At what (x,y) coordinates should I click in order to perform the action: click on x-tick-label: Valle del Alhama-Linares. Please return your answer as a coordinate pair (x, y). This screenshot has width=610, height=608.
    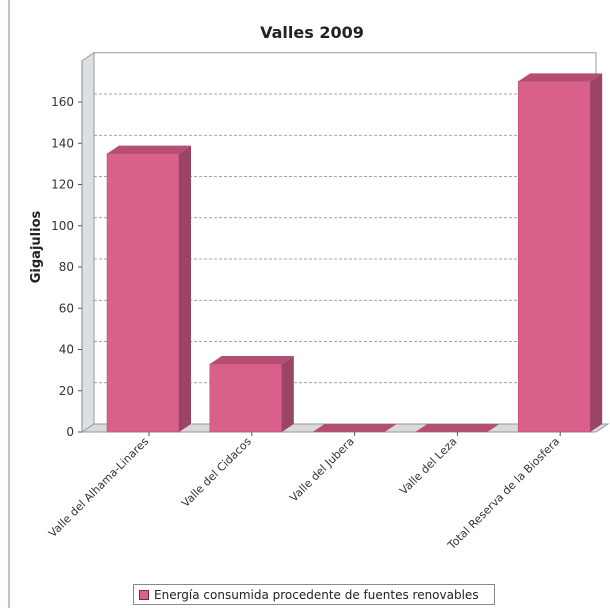
    Looking at the image, I should click on (98, 487).